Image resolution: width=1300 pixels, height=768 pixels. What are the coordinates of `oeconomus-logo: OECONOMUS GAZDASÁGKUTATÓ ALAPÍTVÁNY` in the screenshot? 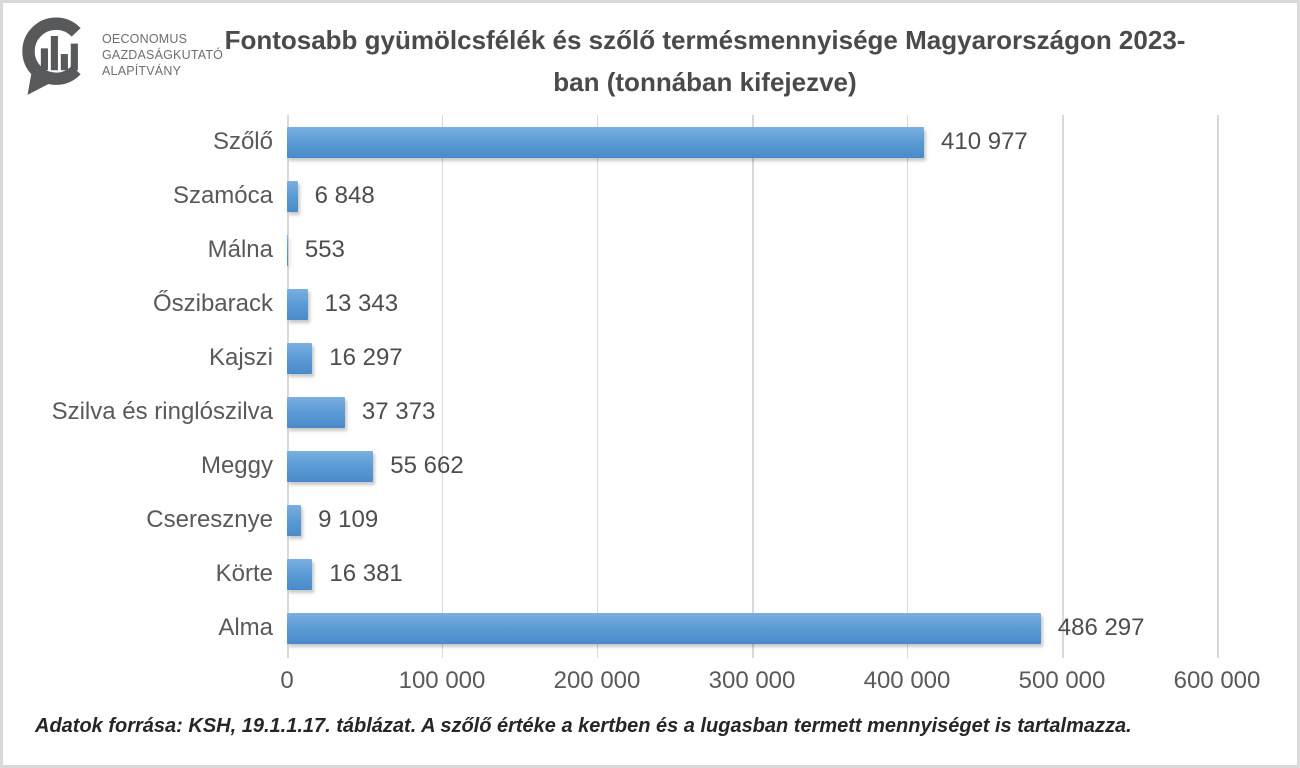 It's located at (121, 55).